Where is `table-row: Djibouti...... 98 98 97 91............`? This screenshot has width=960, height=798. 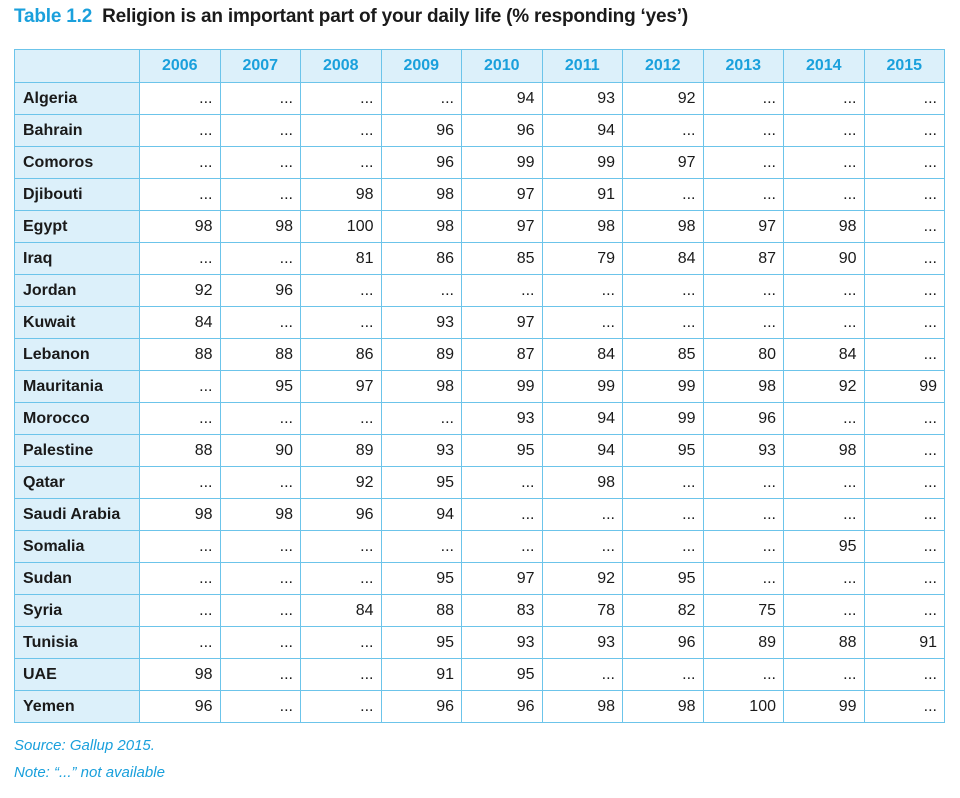
table-row: Djibouti...... 98 98 97 91............ is located at coordinates (479, 194).